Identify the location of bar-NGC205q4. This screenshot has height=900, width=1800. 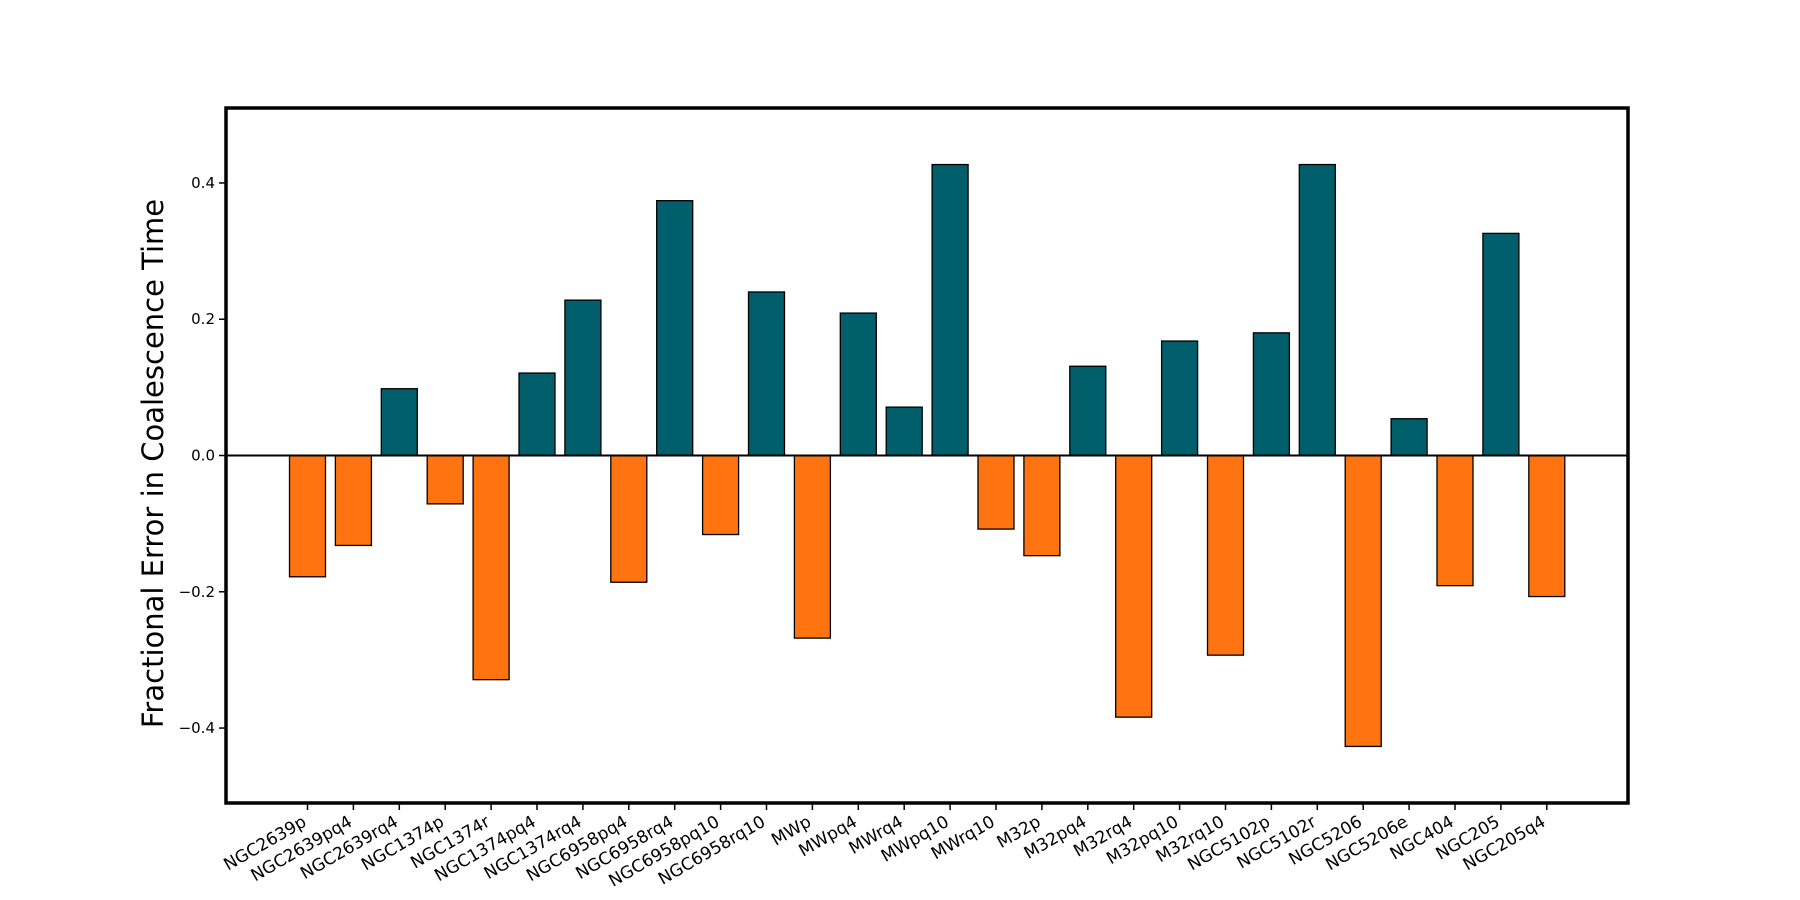
(1547, 526).